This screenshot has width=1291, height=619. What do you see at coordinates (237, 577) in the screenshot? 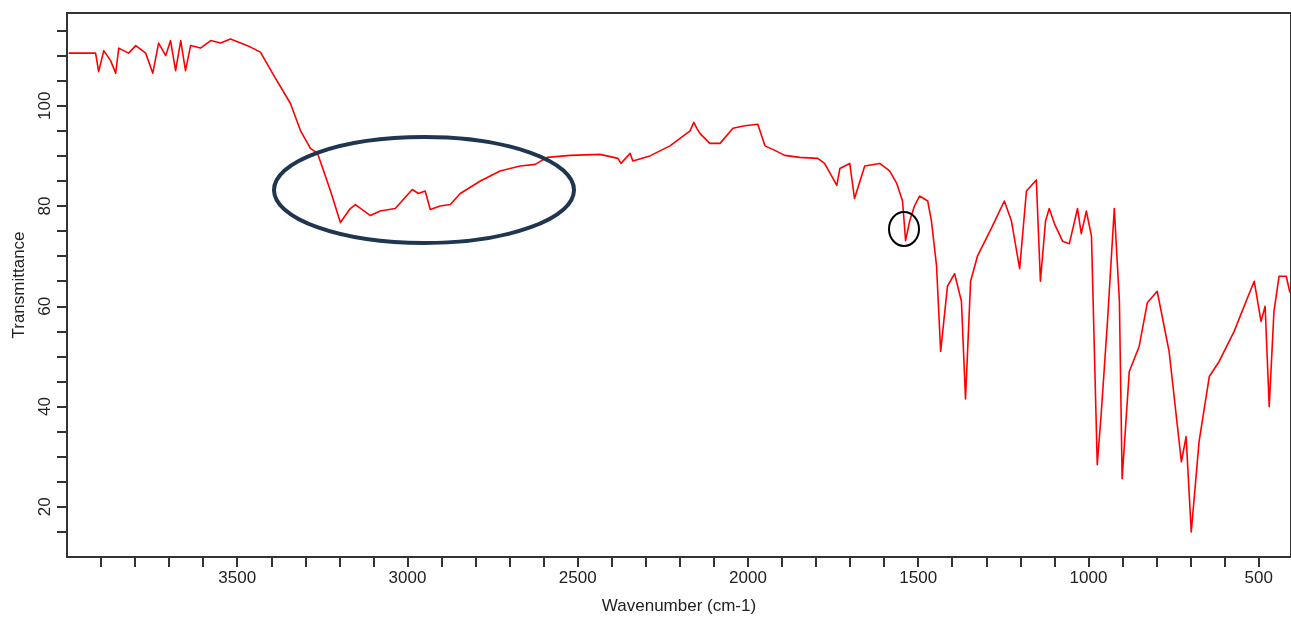
I see `x-tick-label: 3500` at bounding box center [237, 577].